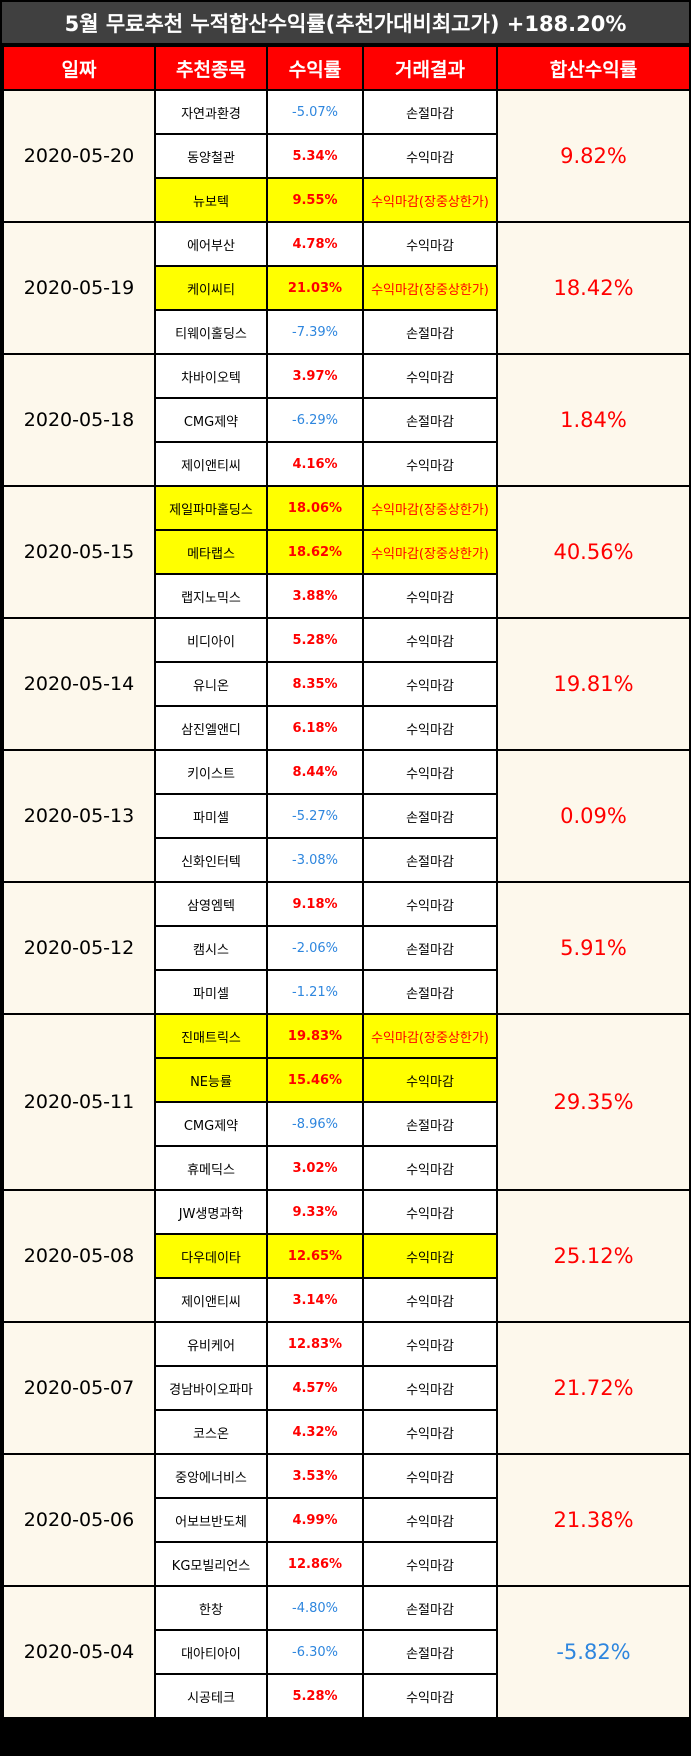  I want to click on stock-name-cell: 삼진엘앤디, so click(211, 728).